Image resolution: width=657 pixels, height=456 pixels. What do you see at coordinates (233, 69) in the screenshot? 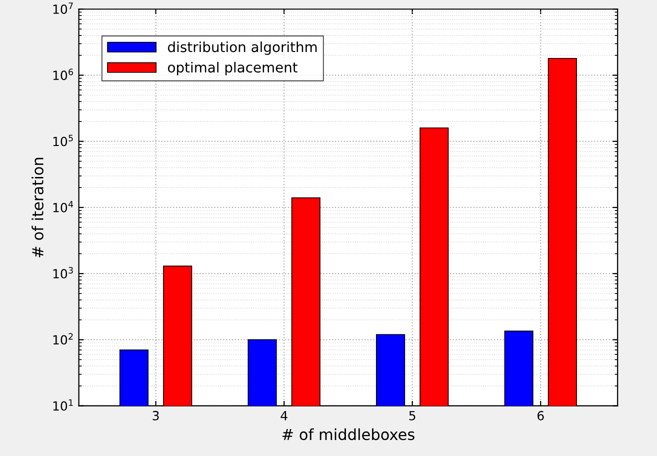
I see `legend-label: optimal placement` at bounding box center [233, 69].